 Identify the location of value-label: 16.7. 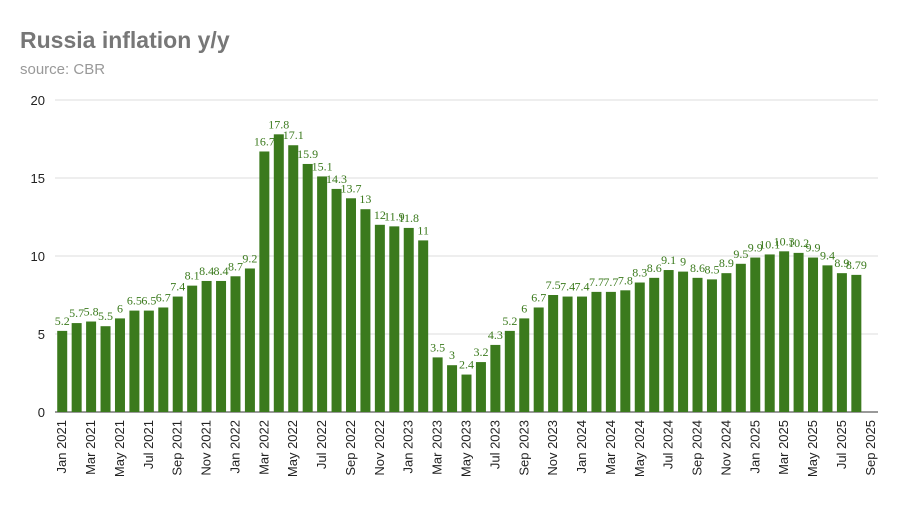
(264, 141).